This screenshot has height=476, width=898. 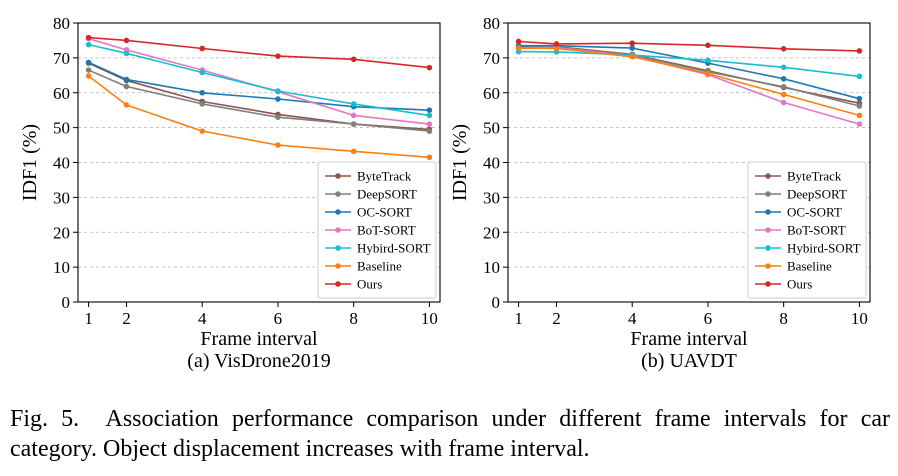 What do you see at coordinates (491, 232) in the screenshot?
I see `y-tick-label: 20` at bounding box center [491, 232].